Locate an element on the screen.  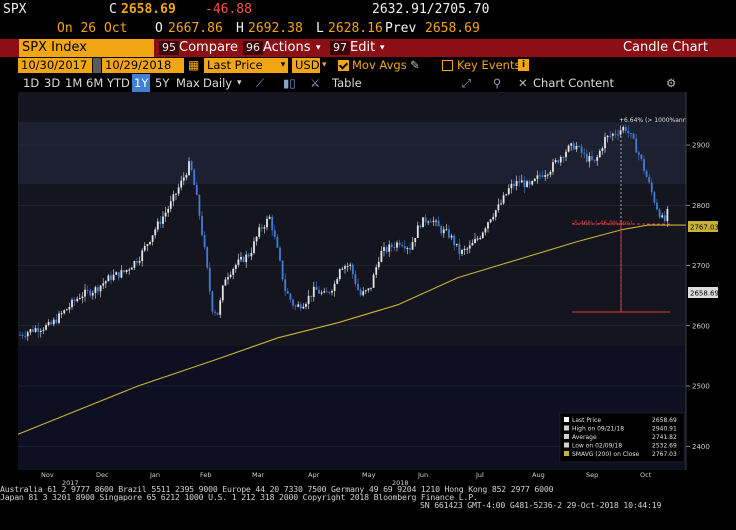
start-date-field: 10/30/2017 is located at coordinates (55, 65).